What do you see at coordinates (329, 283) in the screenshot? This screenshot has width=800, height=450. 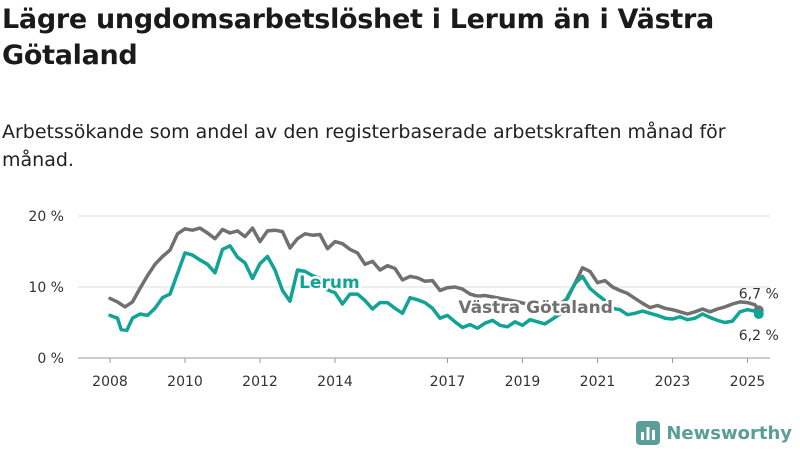 I see `series-annotation: Lerum` at bounding box center [329, 283].